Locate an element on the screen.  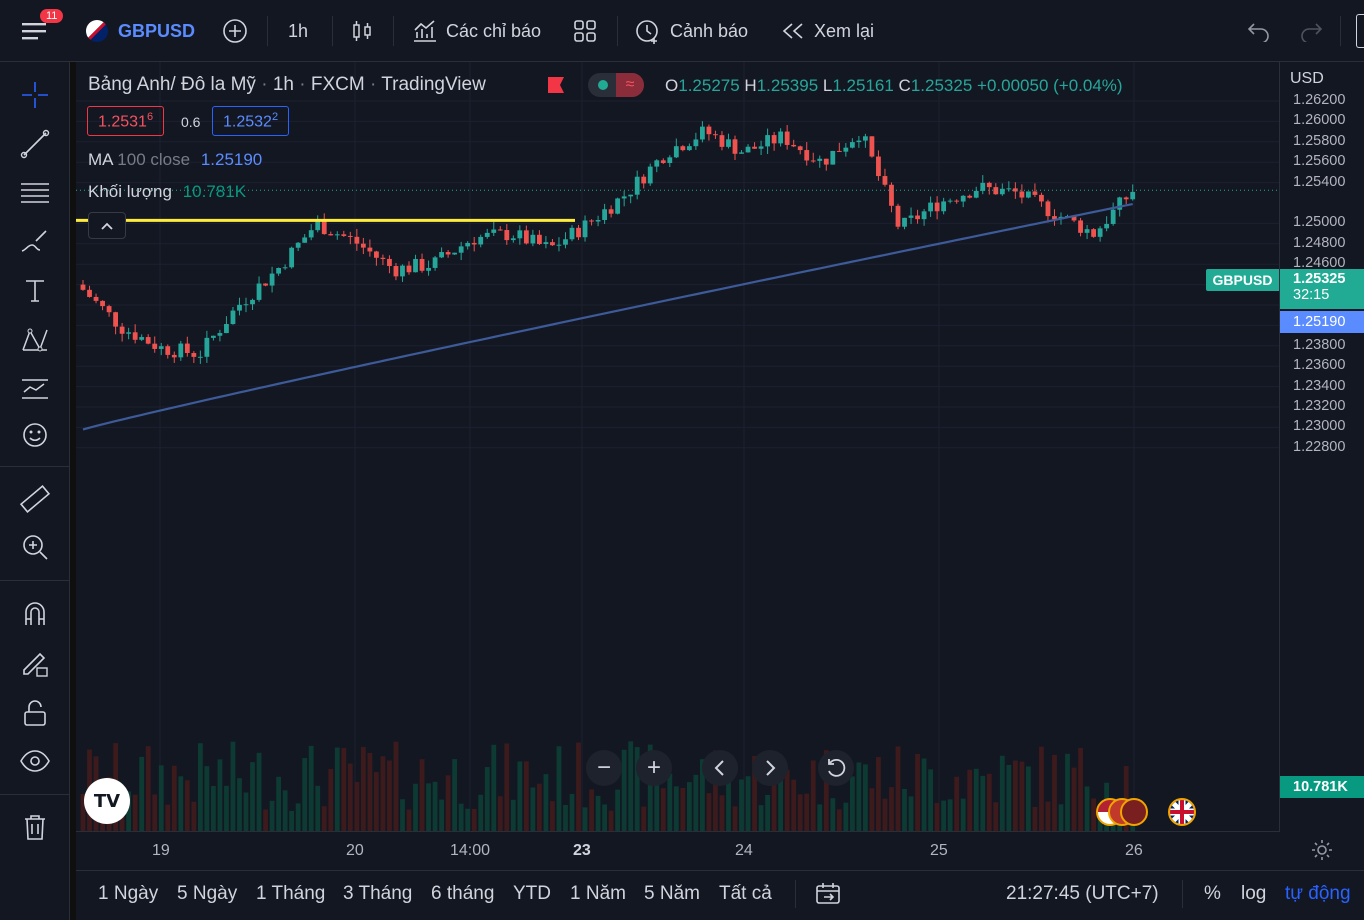
price-tick-label: 1.23400 is located at coordinates (1319, 385).